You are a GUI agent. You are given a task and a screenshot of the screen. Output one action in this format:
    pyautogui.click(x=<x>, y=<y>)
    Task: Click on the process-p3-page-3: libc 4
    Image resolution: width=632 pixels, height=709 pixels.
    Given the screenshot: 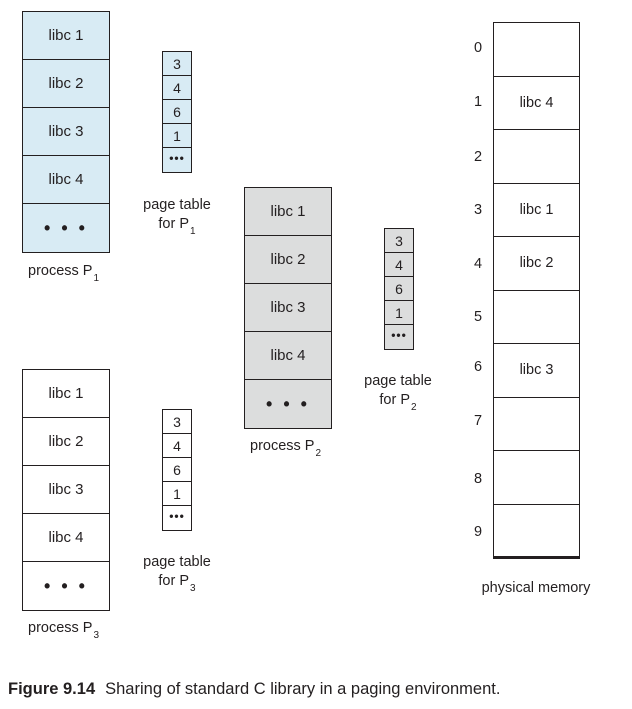 What is the action you would take?
    pyautogui.click(x=66, y=538)
    